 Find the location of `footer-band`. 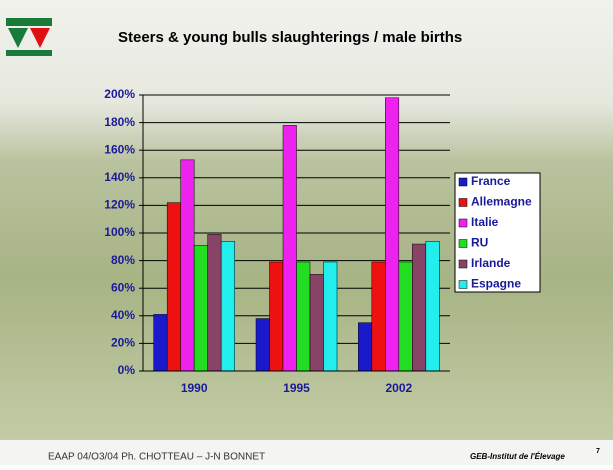

footer-band is located at coordinates (306, 452).